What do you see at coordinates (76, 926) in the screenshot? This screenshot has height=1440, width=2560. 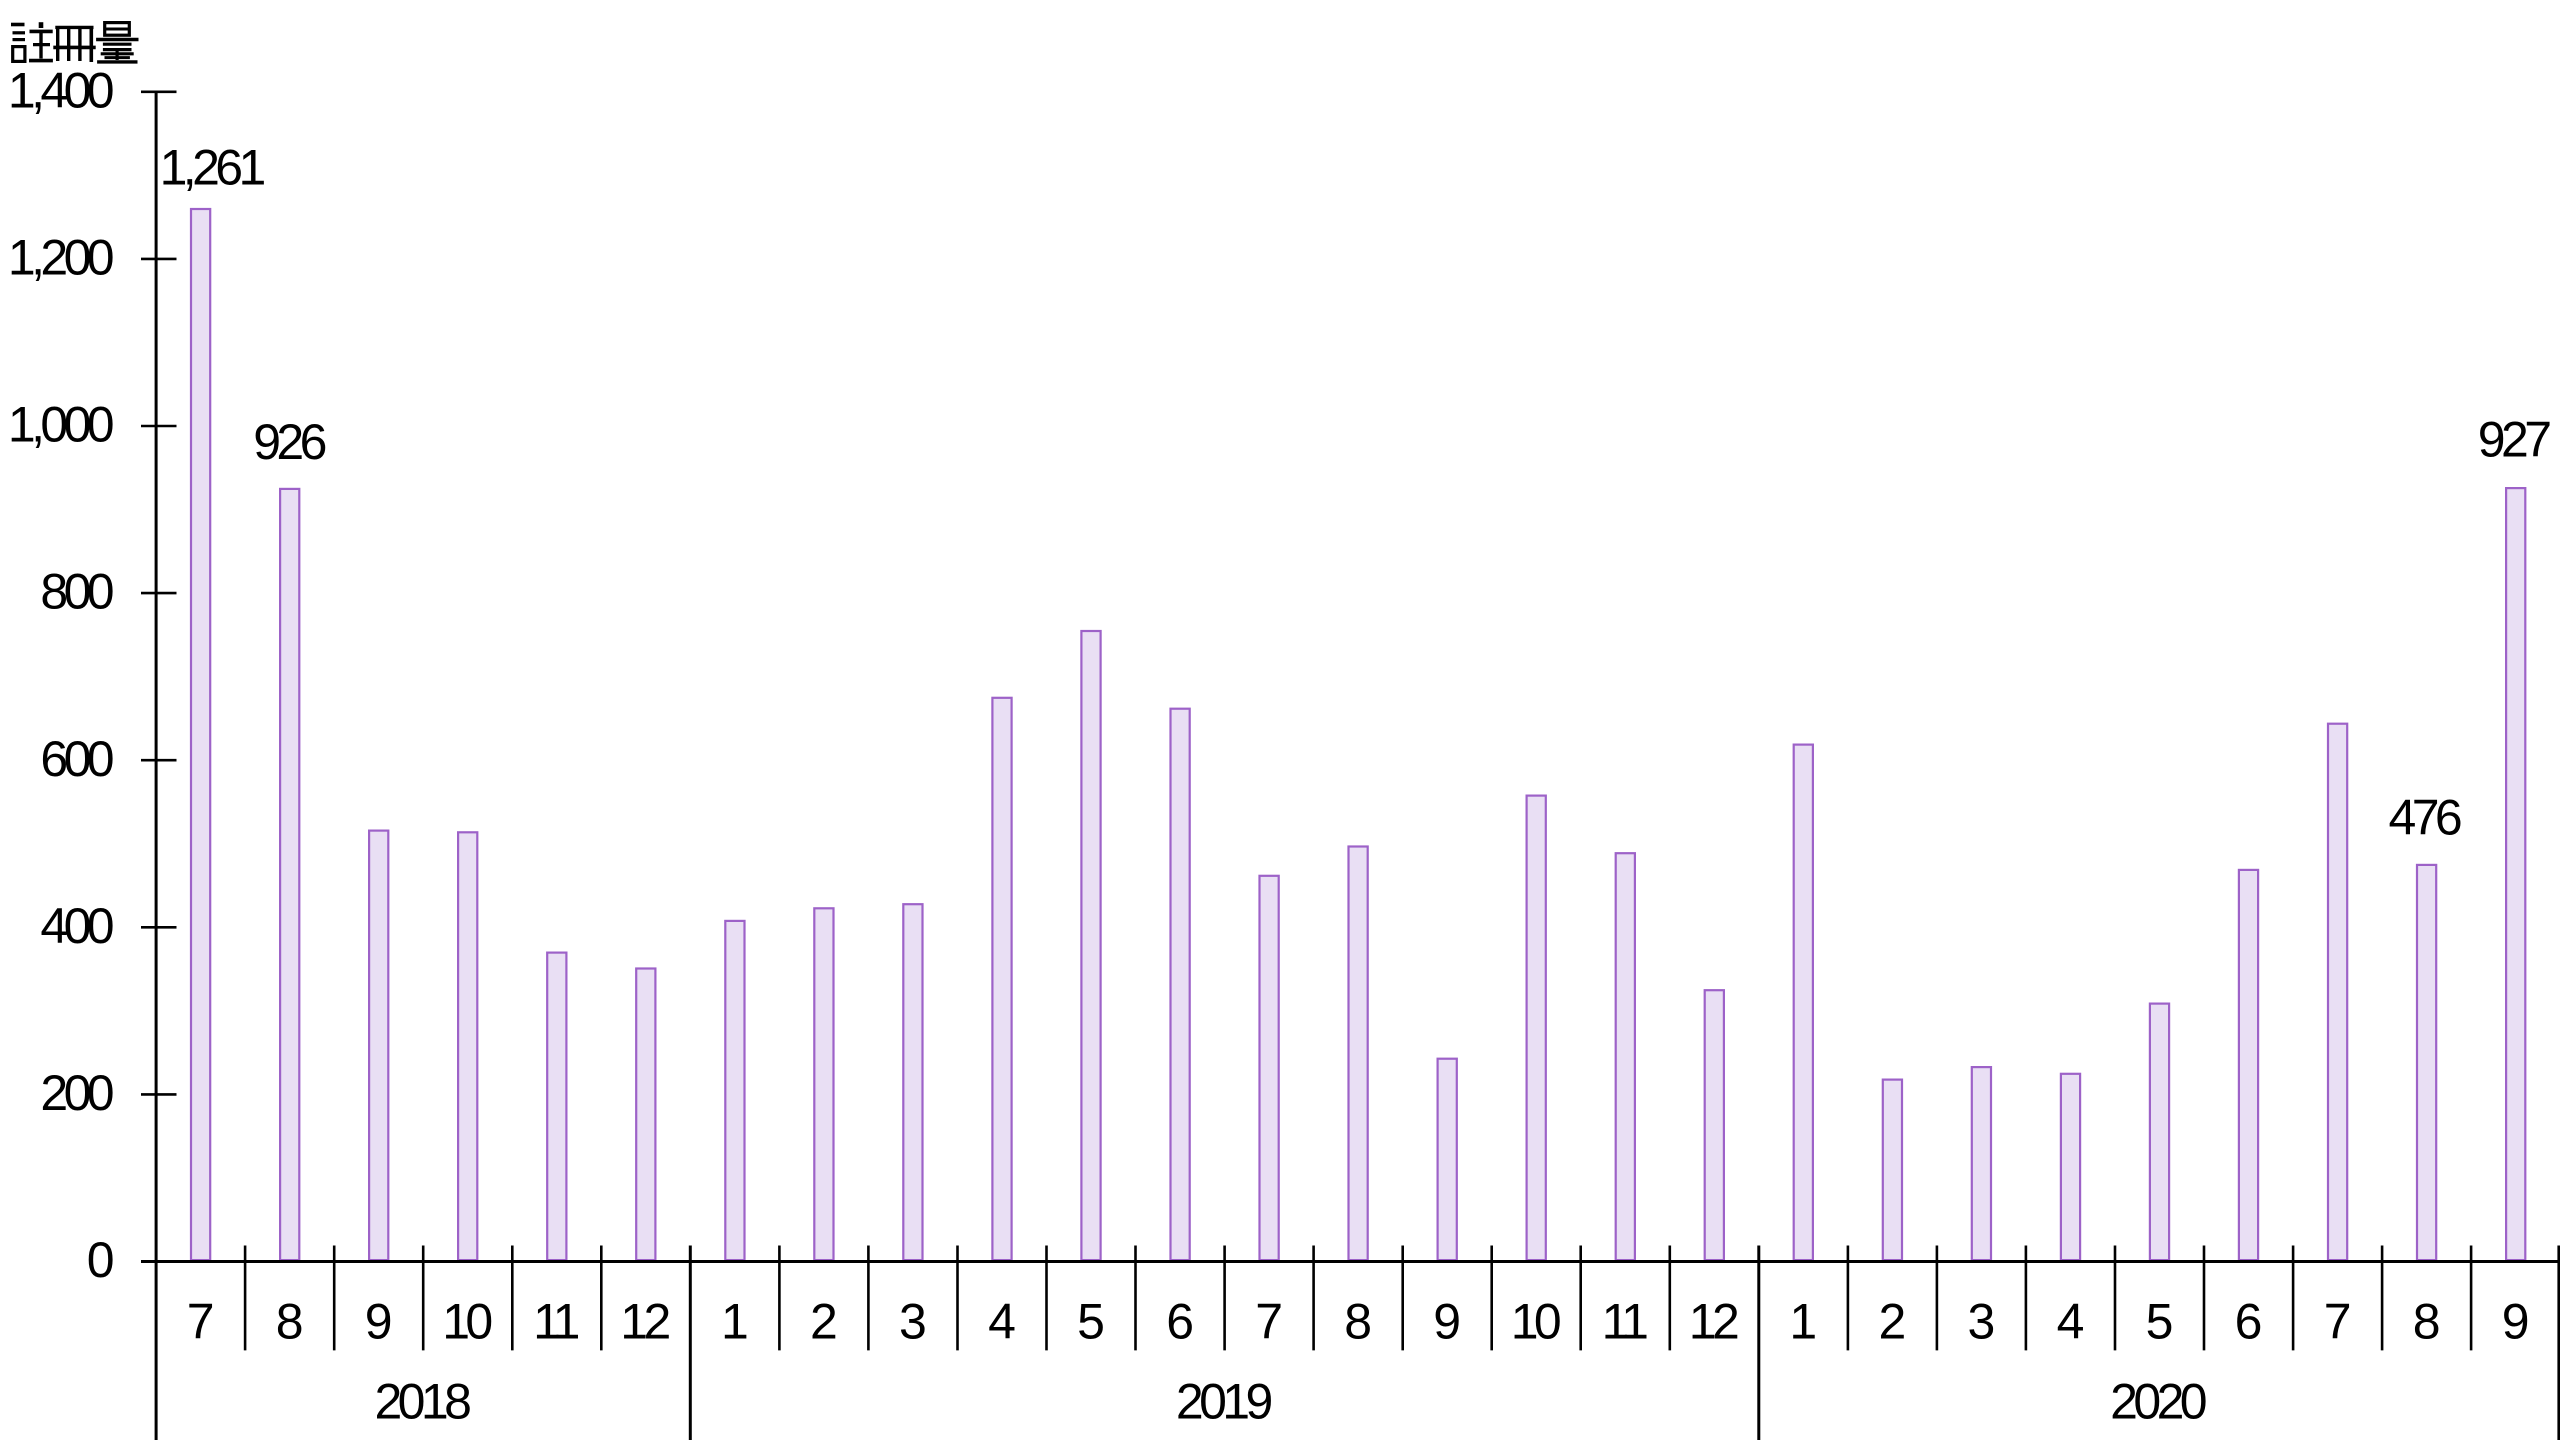 I see `svg-text: 400` at bounding box center [76, 926].